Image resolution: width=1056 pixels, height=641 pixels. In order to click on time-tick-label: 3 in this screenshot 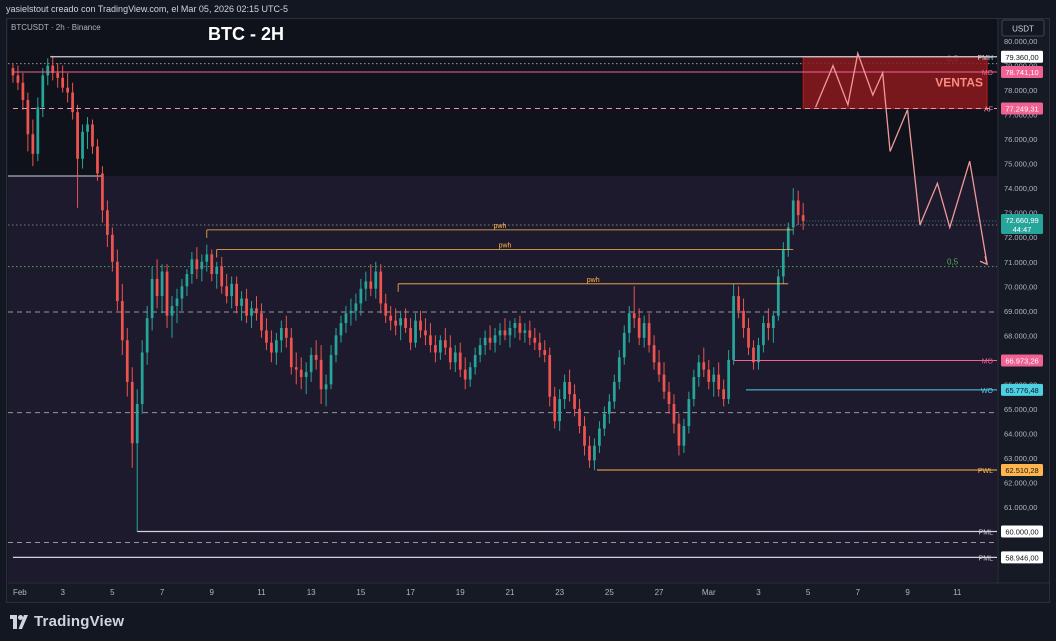, I will do `click(62, 592)`.